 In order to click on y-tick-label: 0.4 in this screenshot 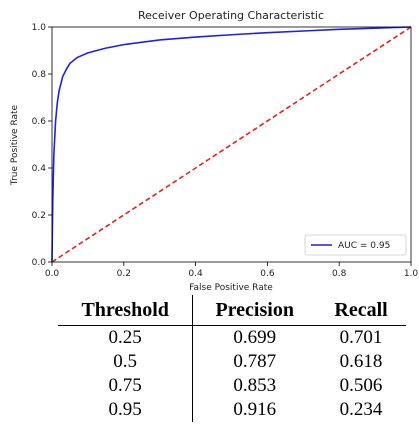, I will do `click(39, 169)`.